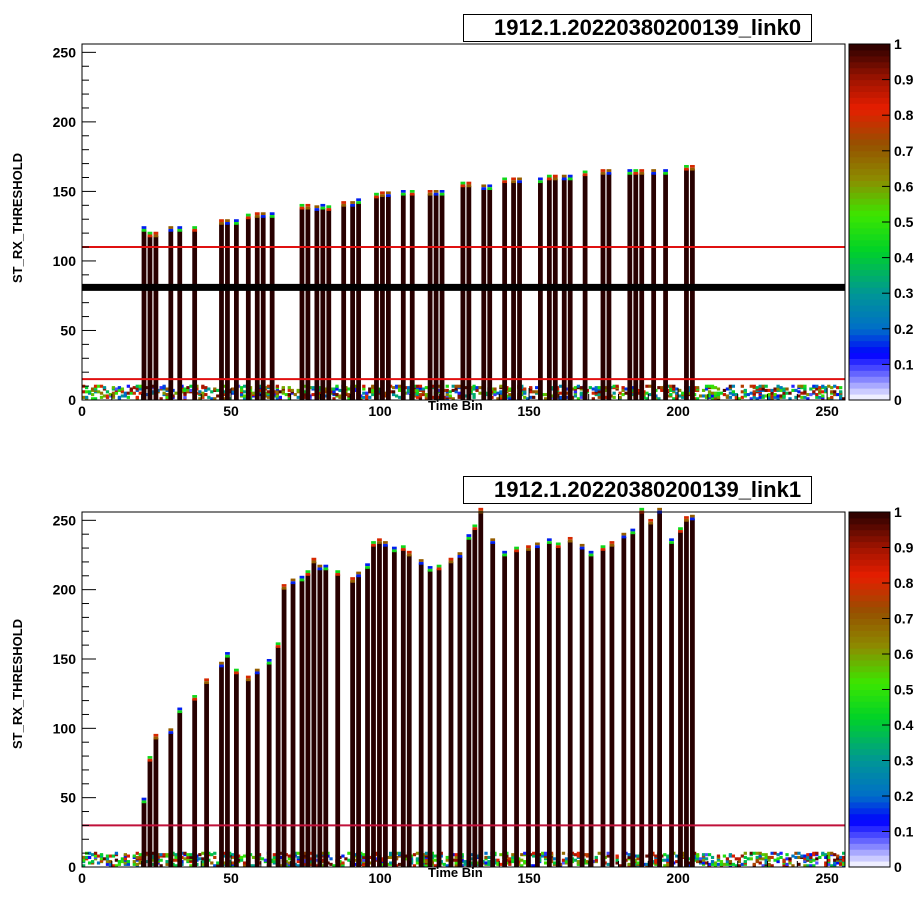 This screenshot has height=906, width=916. What do you see at coordinates (65, 261) in the screenshot?
I see `y-tick-label: 100` at bounding box center [65, 261].